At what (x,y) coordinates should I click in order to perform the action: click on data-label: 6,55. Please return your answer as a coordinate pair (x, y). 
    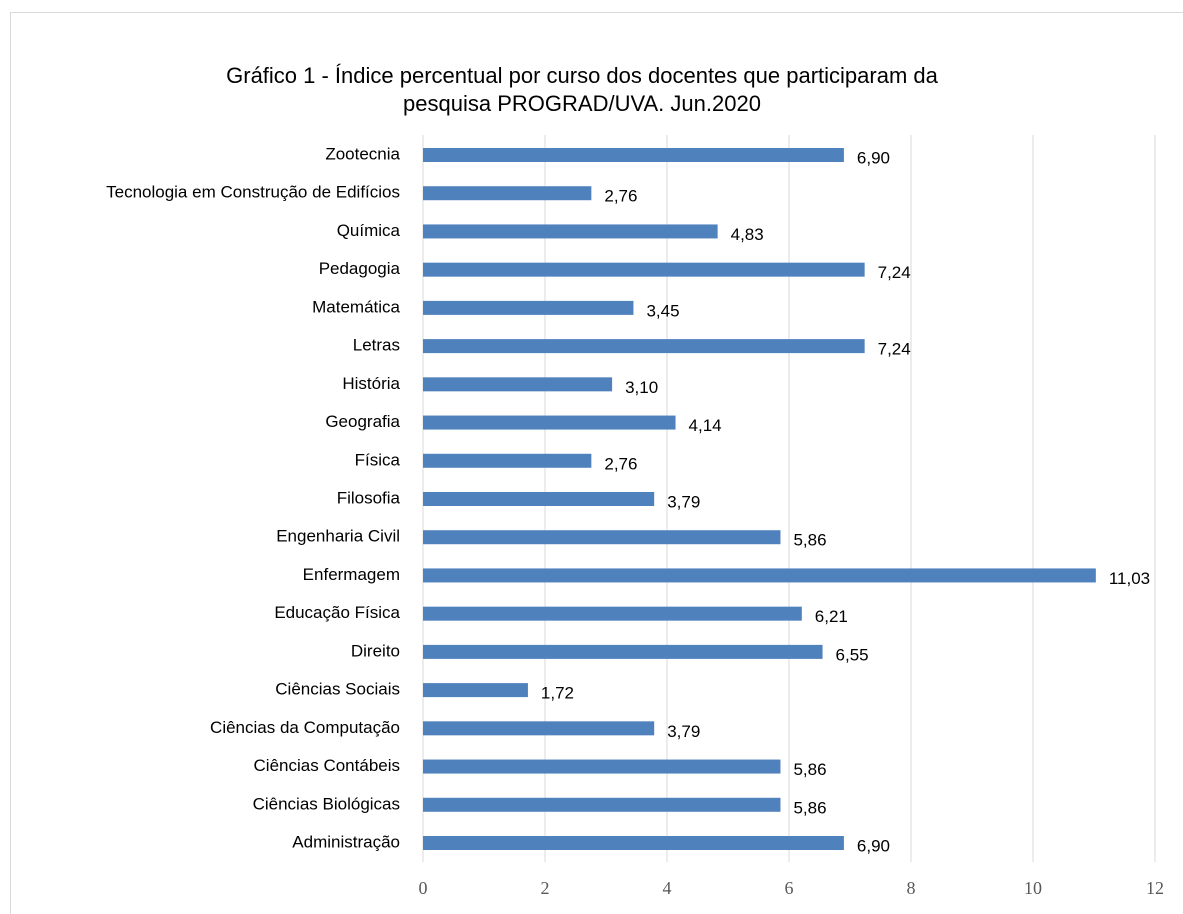
    Looking at the image, I should click on (852, 654).